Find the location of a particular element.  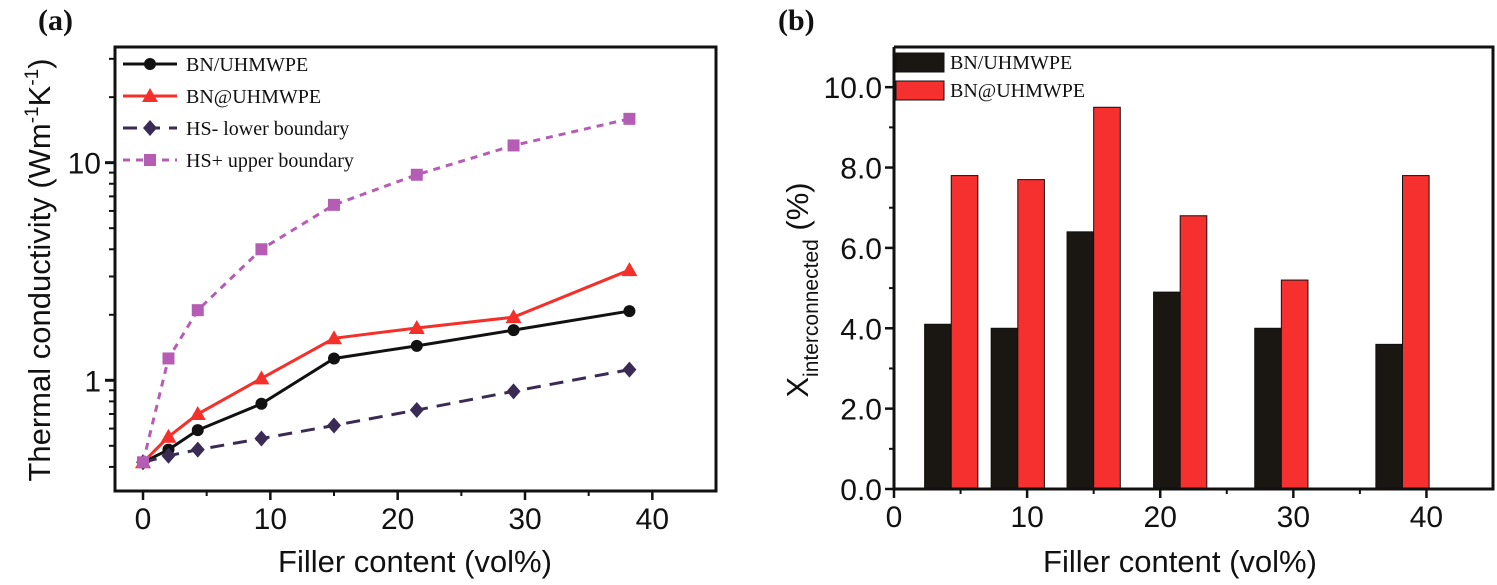

x-axis-label-b: Filler content (vol%) is located at coordinates (1180, 561).